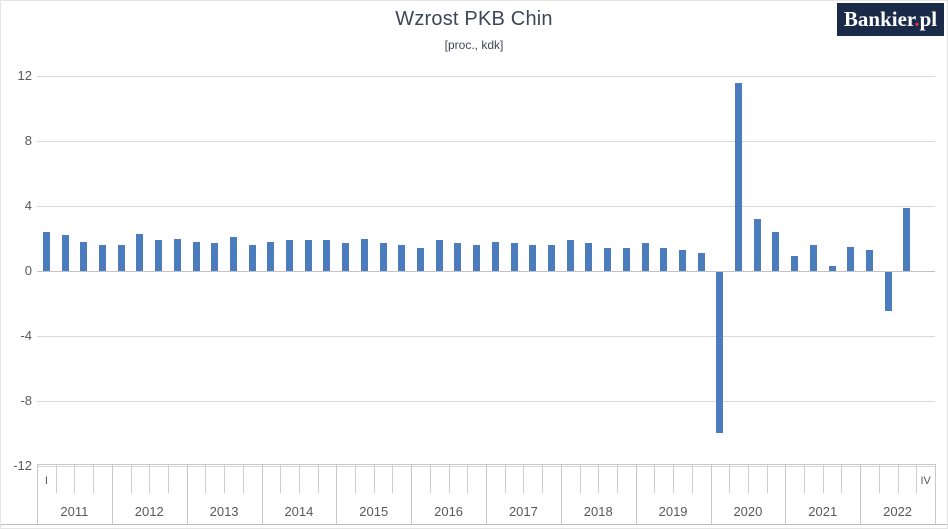 The image size is (948, 529). I want to click on y-axis-tick-label: -12, so click(22, 465).